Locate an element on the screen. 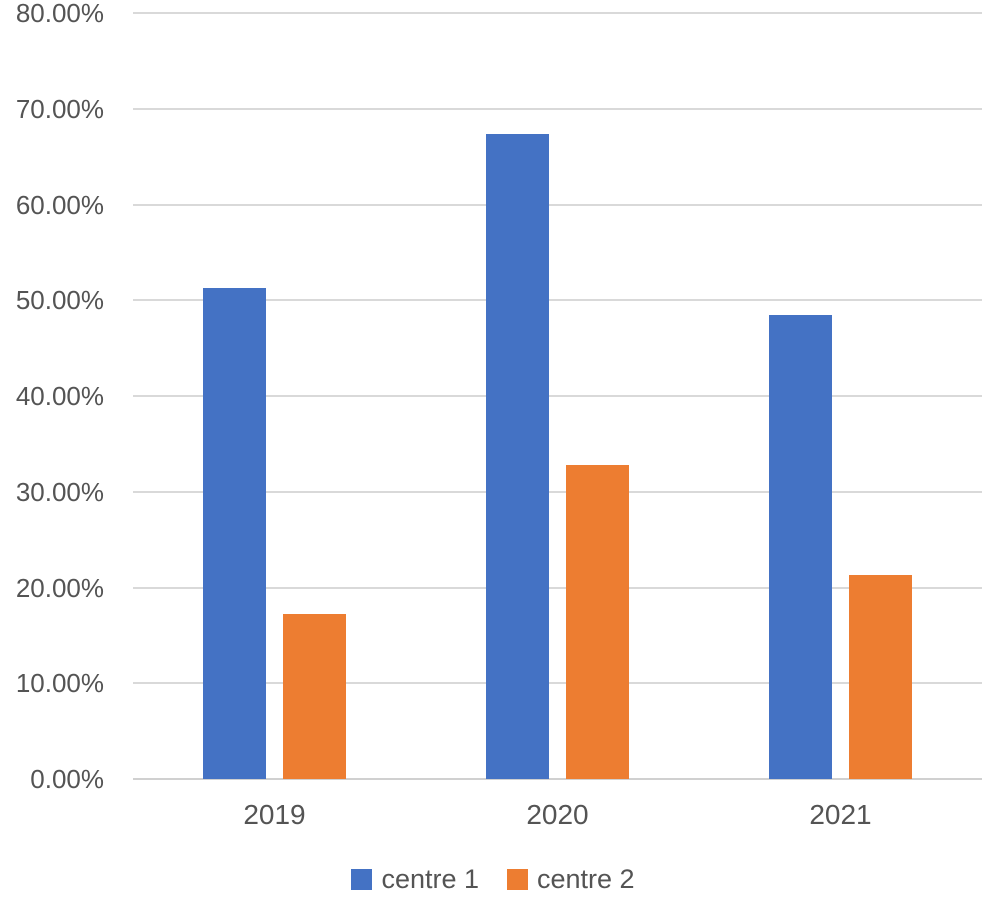  y-axis-tick-label: 20.00% is located at coordinates (59, 587).